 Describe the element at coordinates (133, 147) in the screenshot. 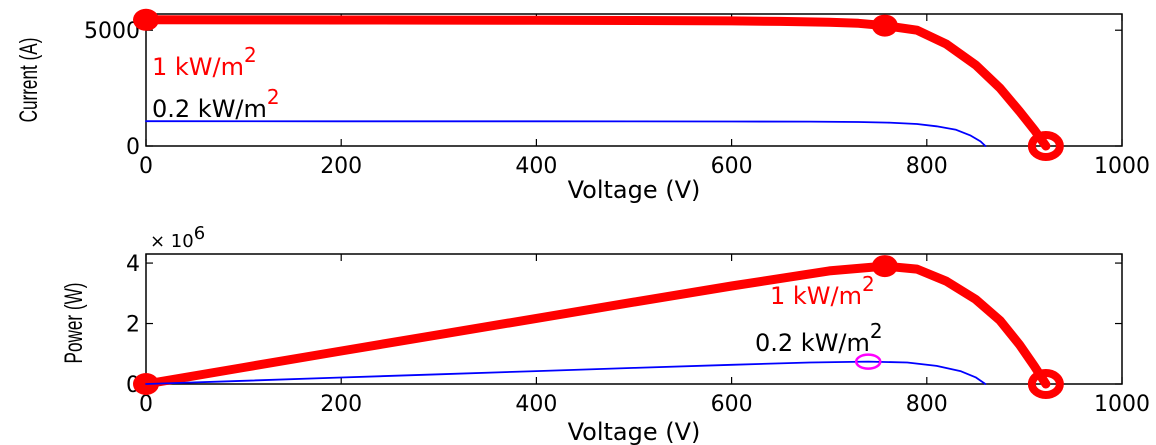

I see `current-ytick-label: 0` at that location.